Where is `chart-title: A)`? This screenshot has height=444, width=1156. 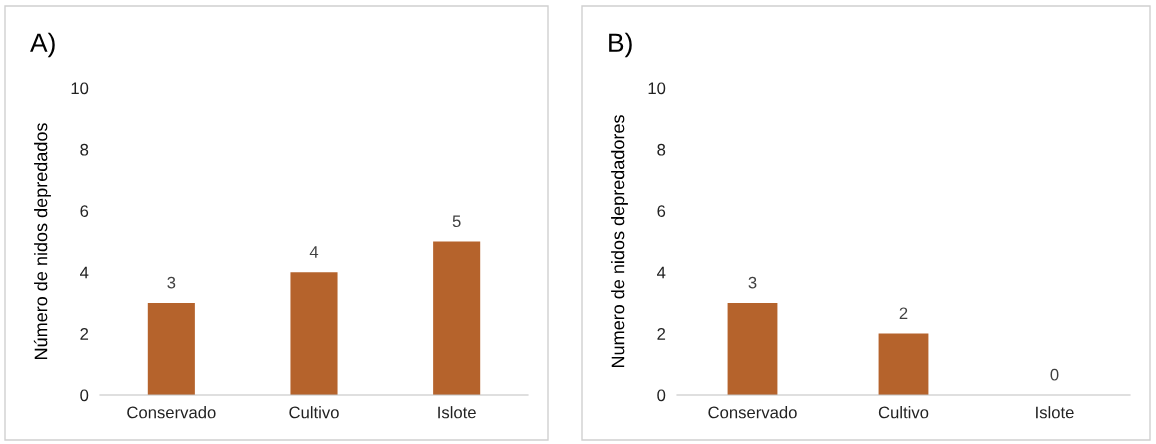
chart-title: A) is located at coordinates (42, 45).